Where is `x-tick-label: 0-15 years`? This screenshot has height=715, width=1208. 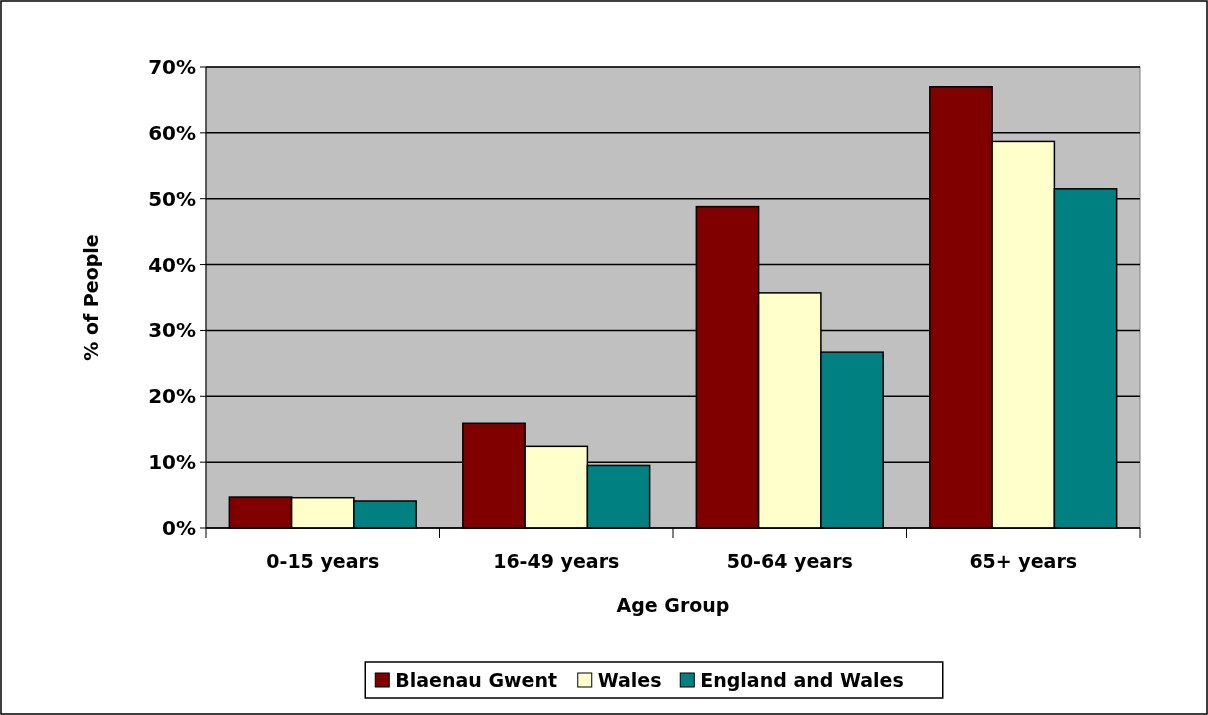 x-tick-label: 0-15 years is located at coordinates (323, 561).